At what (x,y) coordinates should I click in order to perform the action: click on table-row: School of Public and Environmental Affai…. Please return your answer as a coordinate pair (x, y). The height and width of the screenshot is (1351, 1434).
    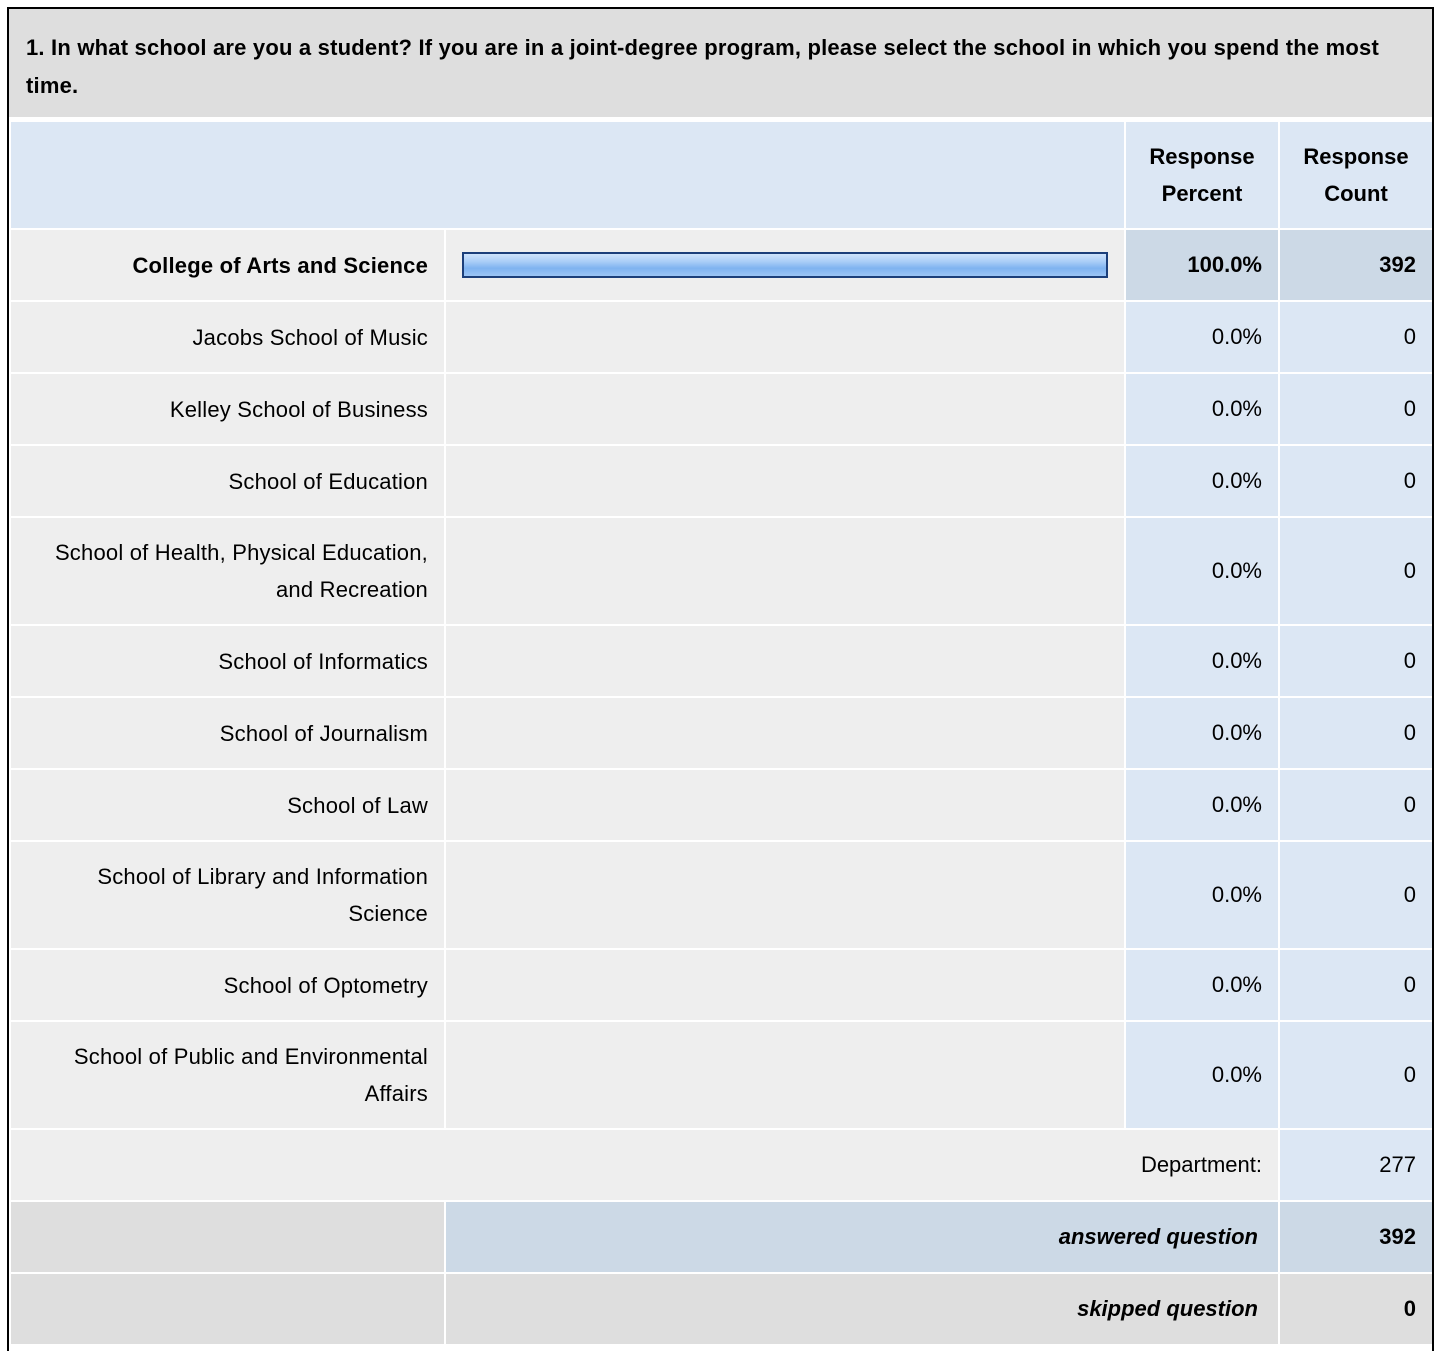
    Looking at the image, I should click on (721, 1075).